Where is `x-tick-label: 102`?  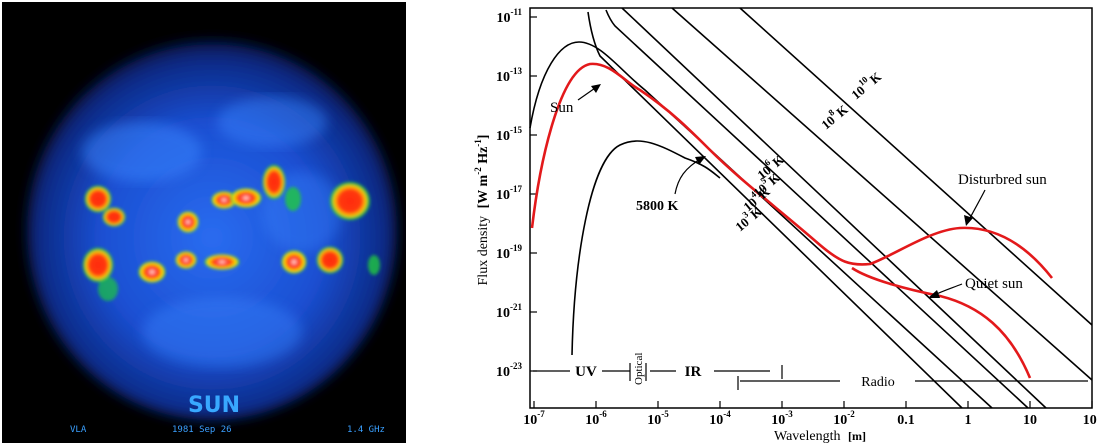 x-tick-label: 102 is located at coordinates (1090, 418).